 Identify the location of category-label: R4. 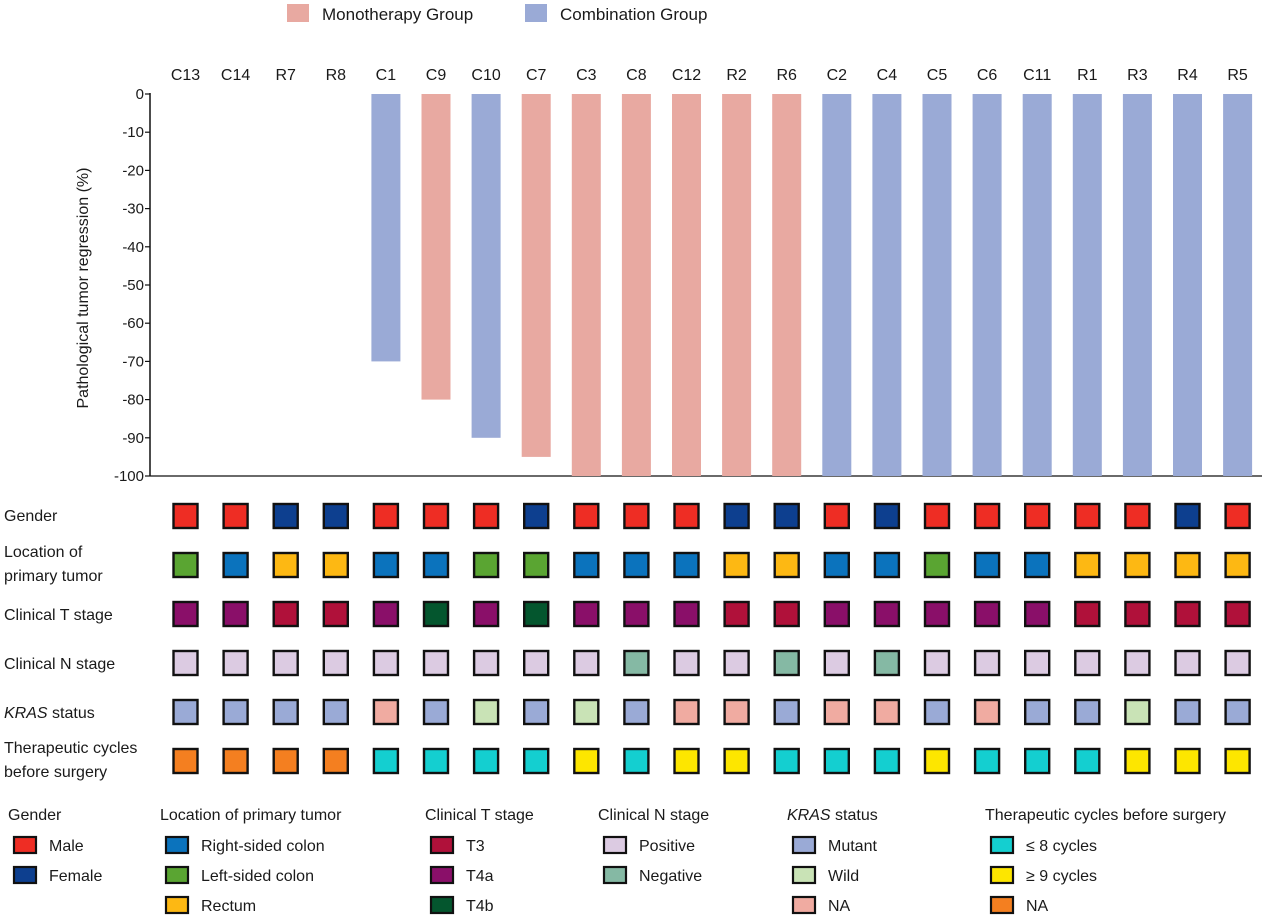
(1187, 75).